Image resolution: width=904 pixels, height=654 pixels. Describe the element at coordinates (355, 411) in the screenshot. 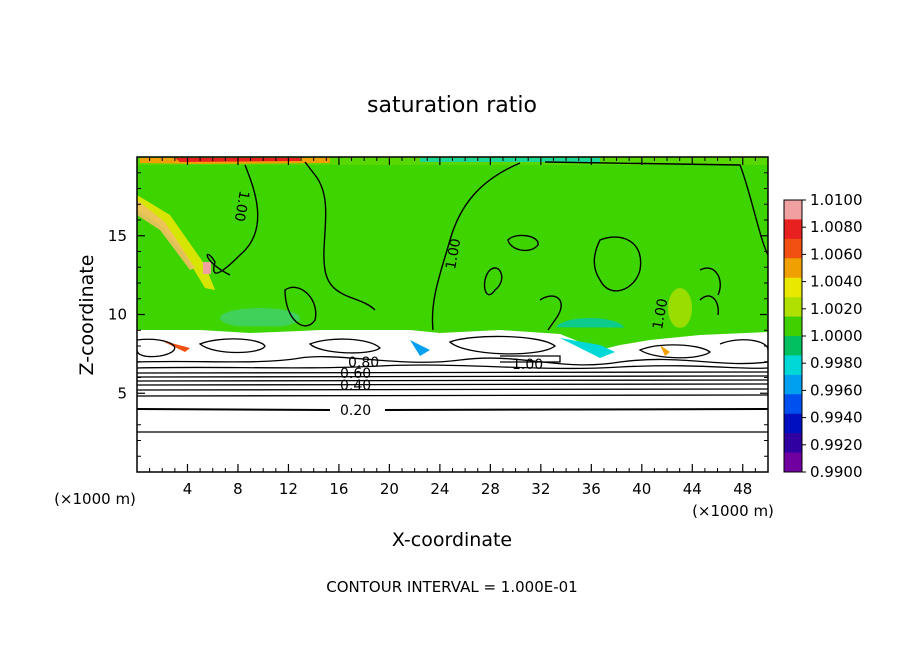

I see `contour-label: 0.20` at that location.